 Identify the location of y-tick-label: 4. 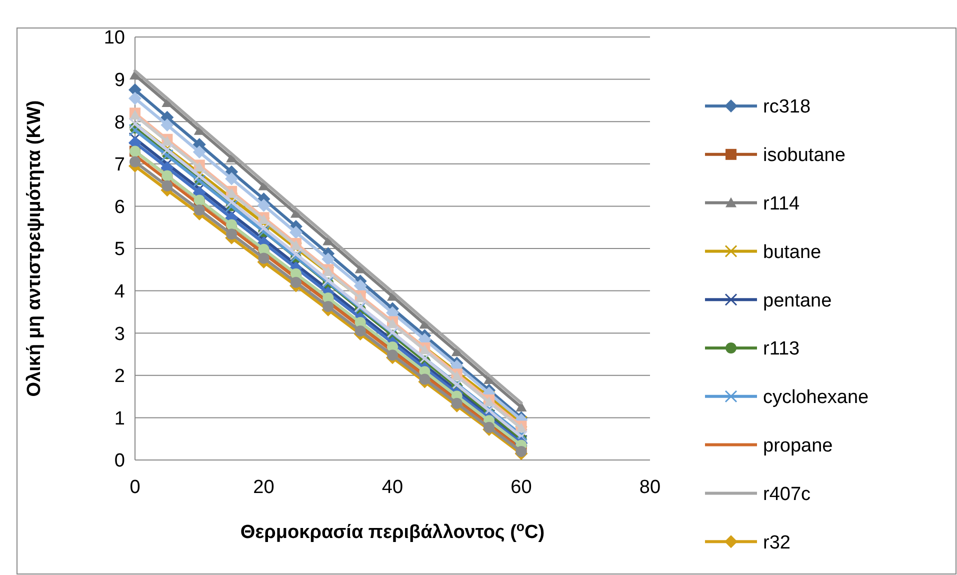
(120, 291).